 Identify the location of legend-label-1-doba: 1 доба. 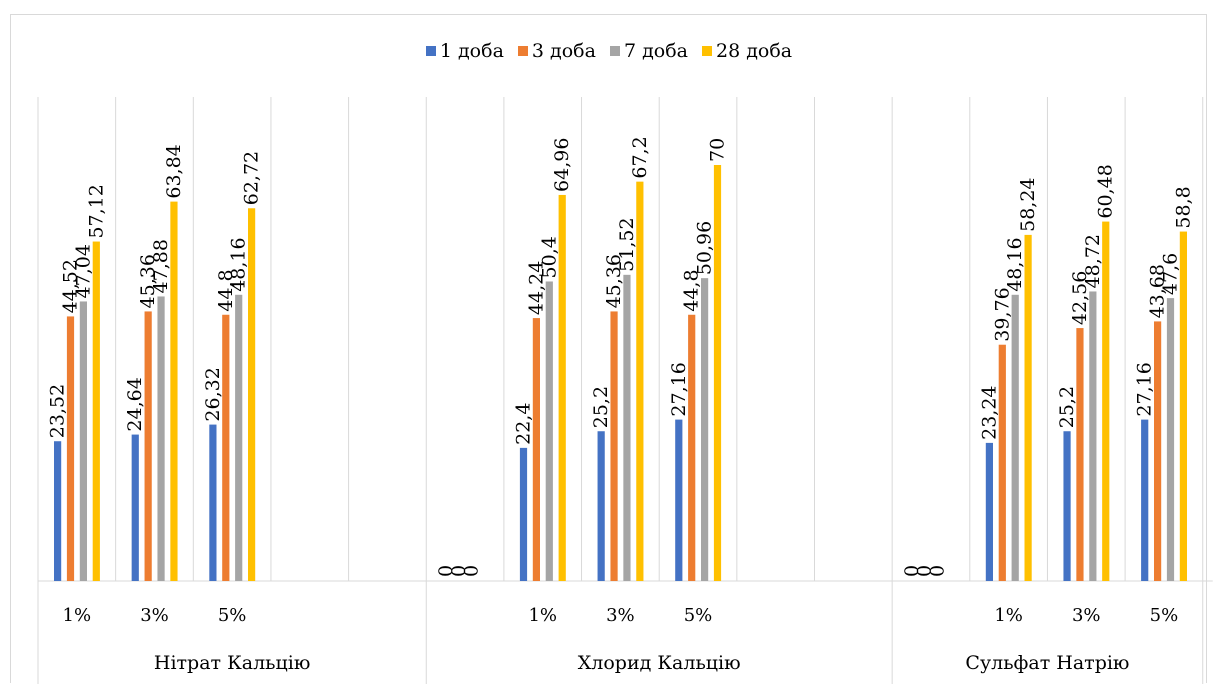
(471, 51).